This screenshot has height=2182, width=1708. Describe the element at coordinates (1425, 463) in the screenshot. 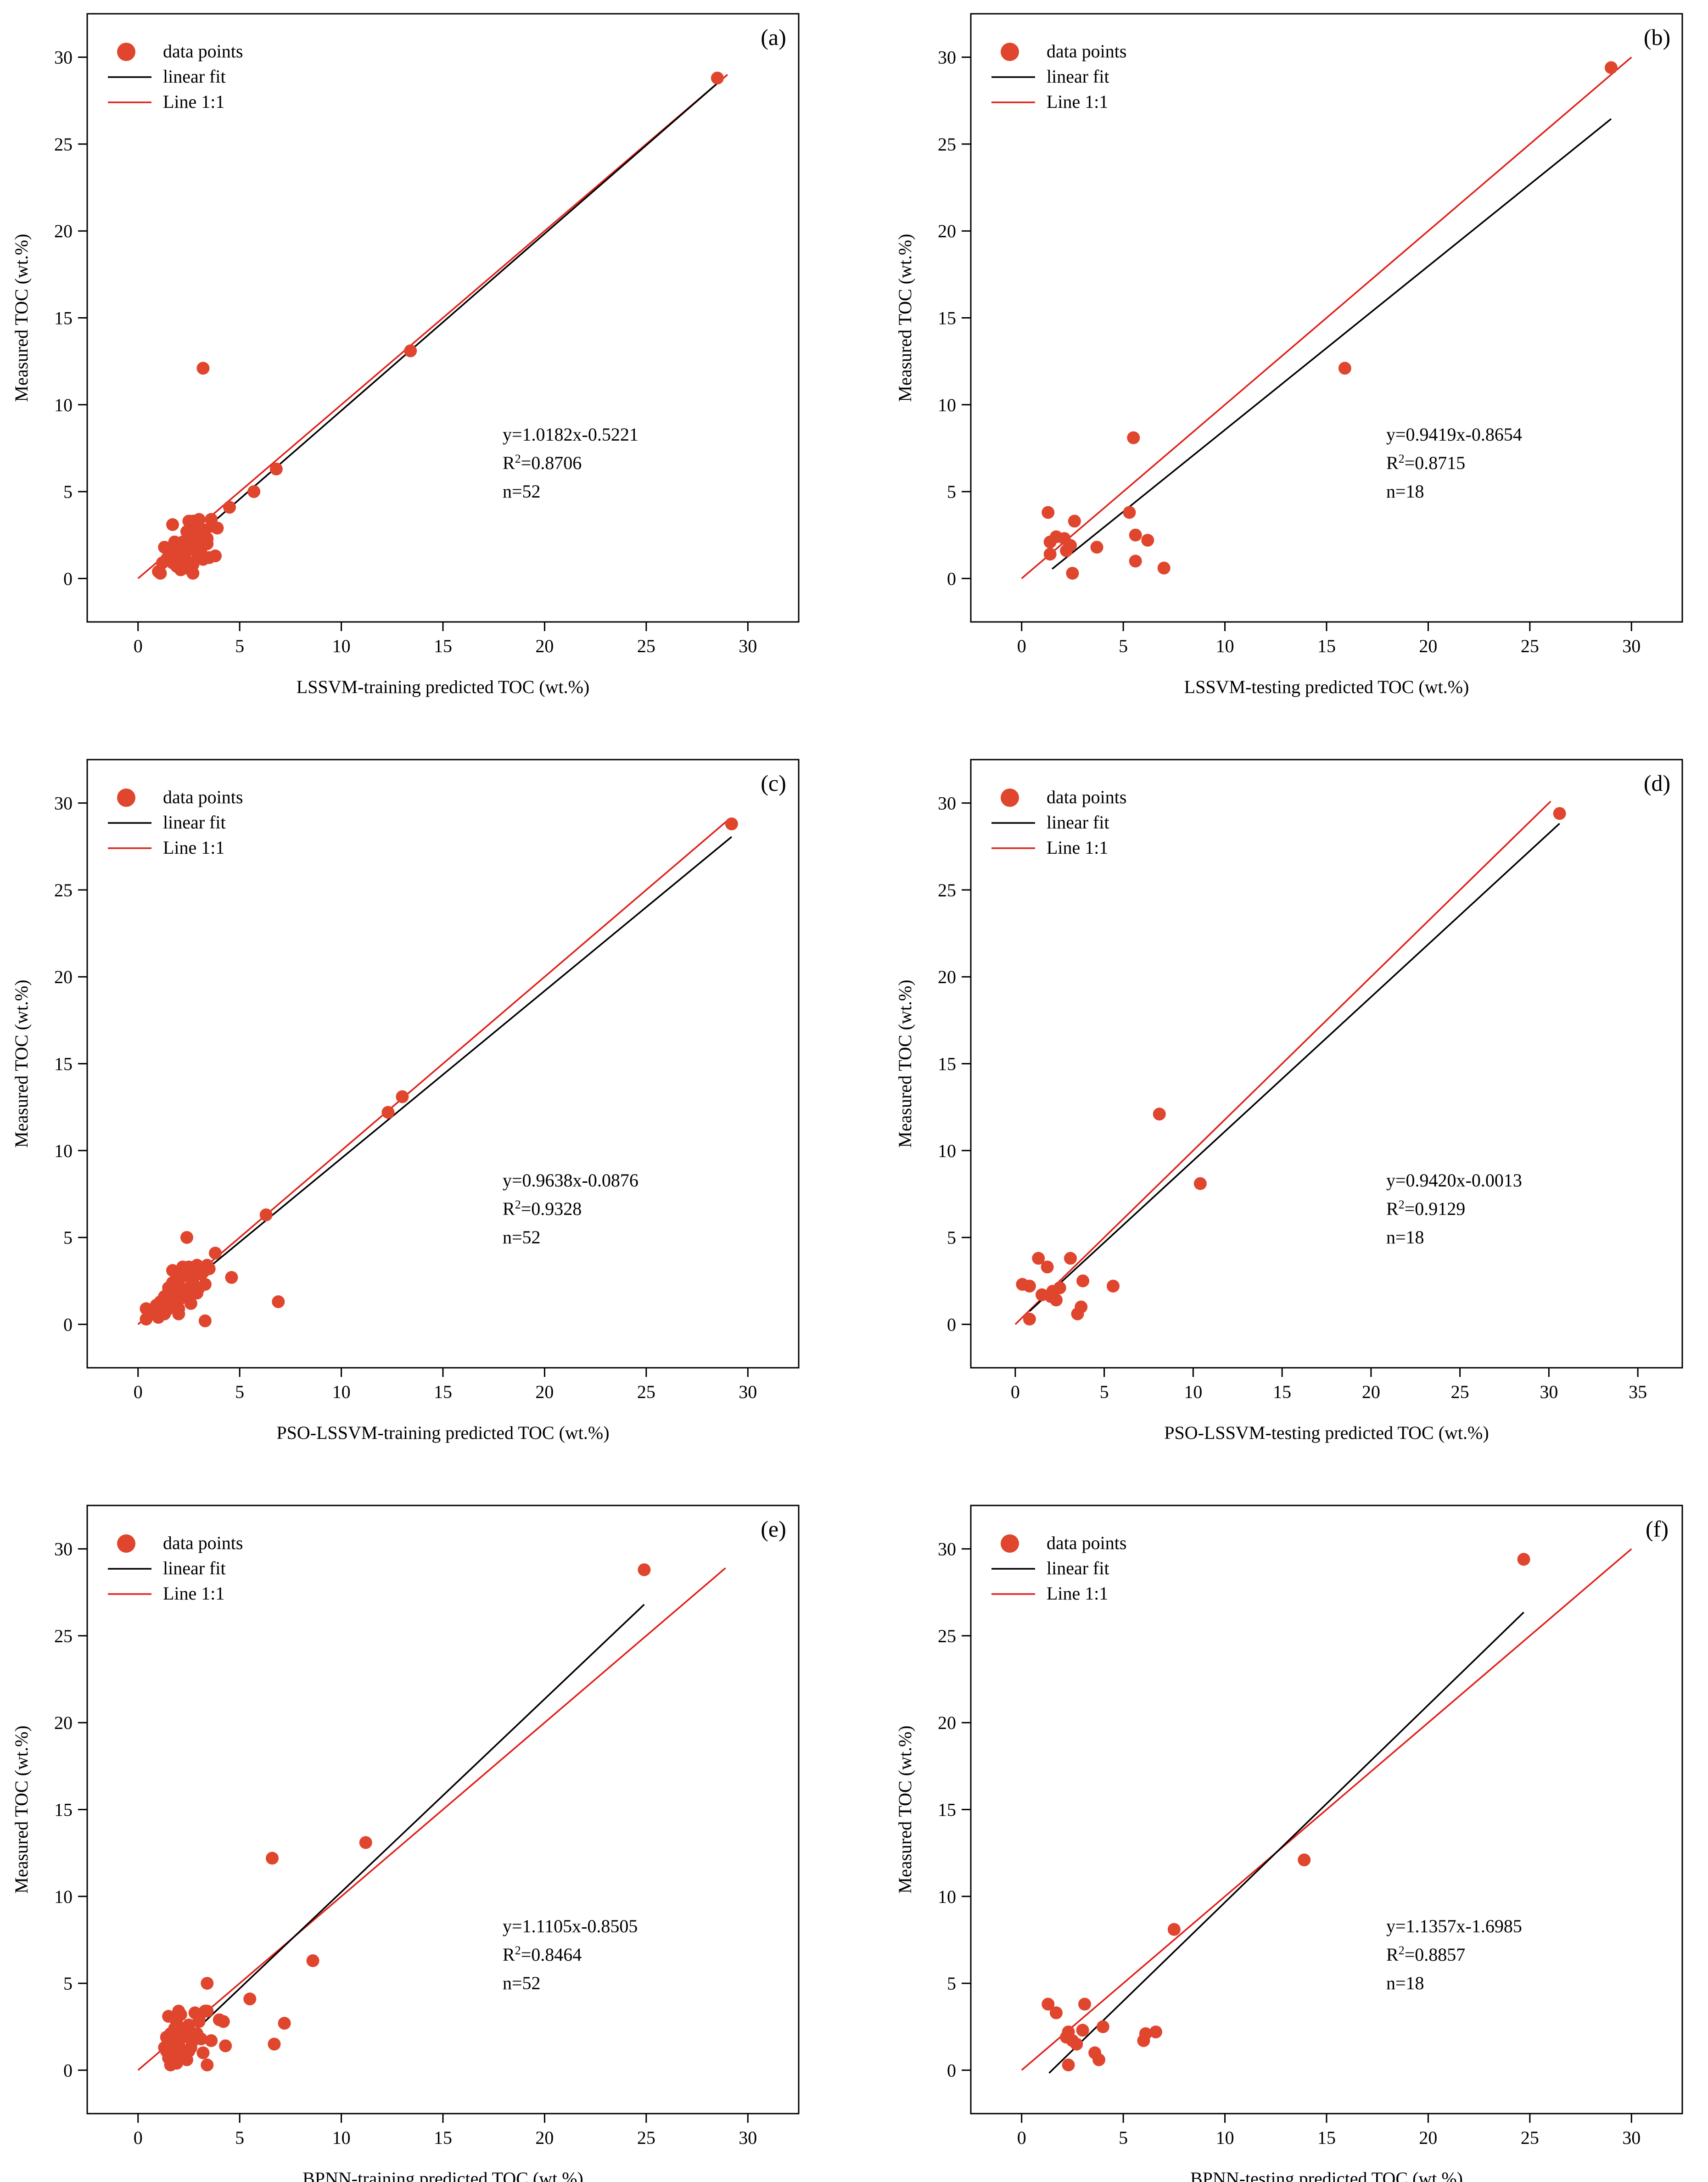

I see `r2-label: R2=0.8715` at that location.